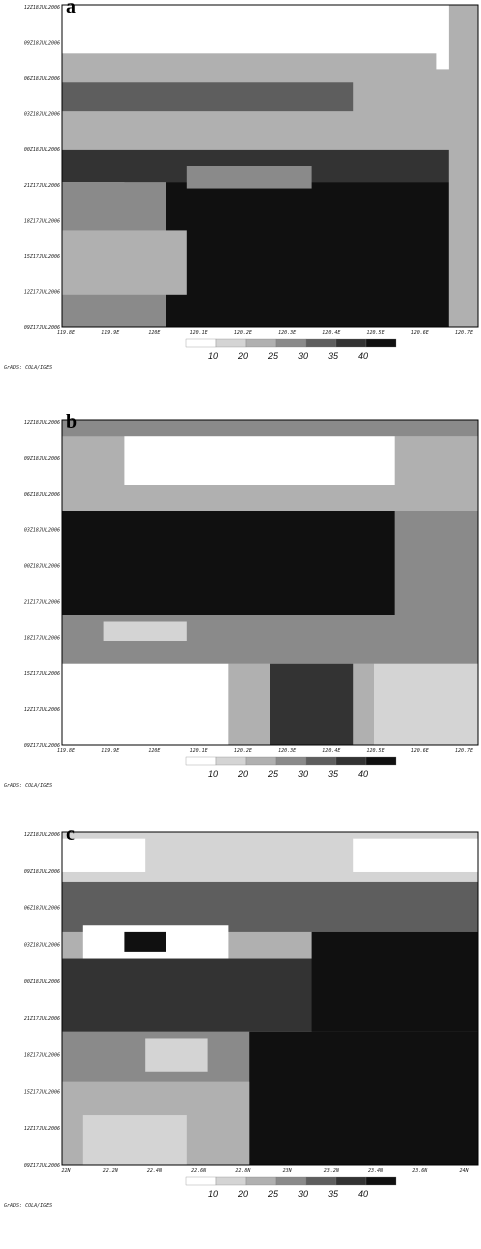  Describe the element at coordinates (111, 1171) in the screenshot. I see `x-tick-label: 22.2N` at that location.